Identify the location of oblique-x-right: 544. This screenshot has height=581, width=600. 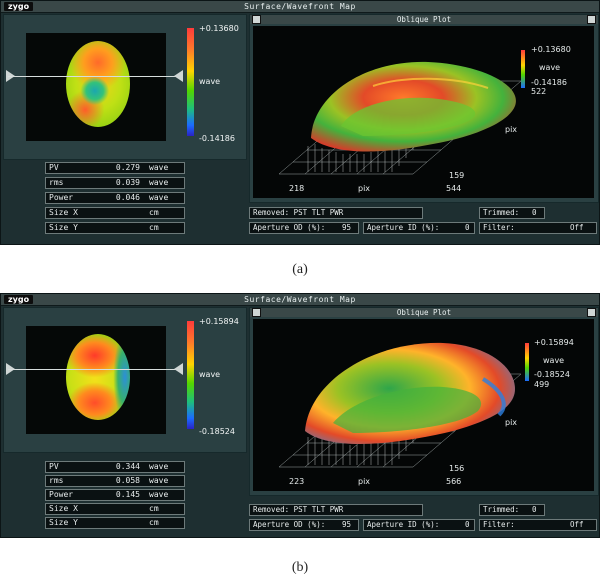
(454, 188).